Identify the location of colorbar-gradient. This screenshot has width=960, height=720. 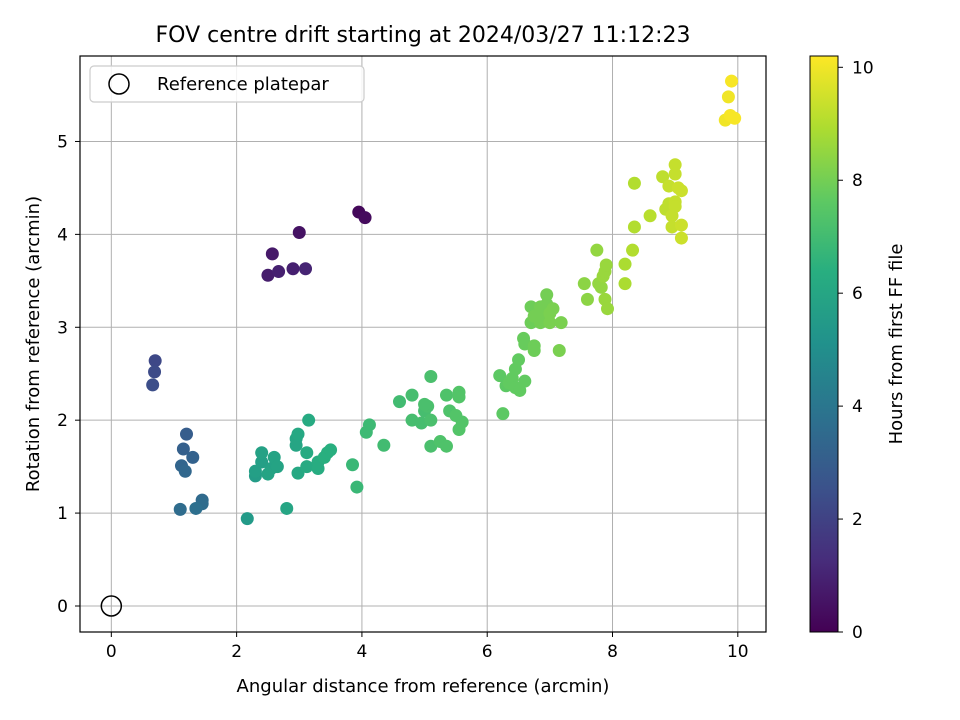
(824, 344).